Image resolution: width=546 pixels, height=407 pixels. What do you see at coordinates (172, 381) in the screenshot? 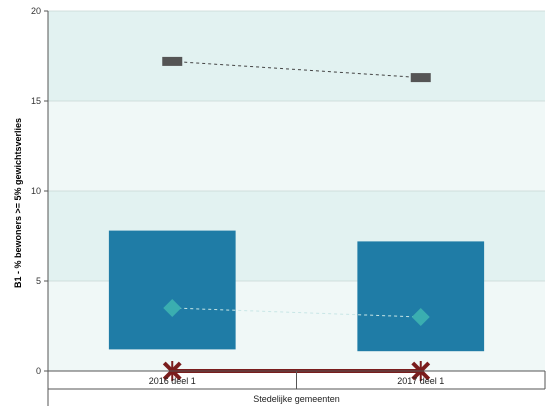
I see `x-category-label-0: 2016 deel 1` at bounding box center [172, 381].